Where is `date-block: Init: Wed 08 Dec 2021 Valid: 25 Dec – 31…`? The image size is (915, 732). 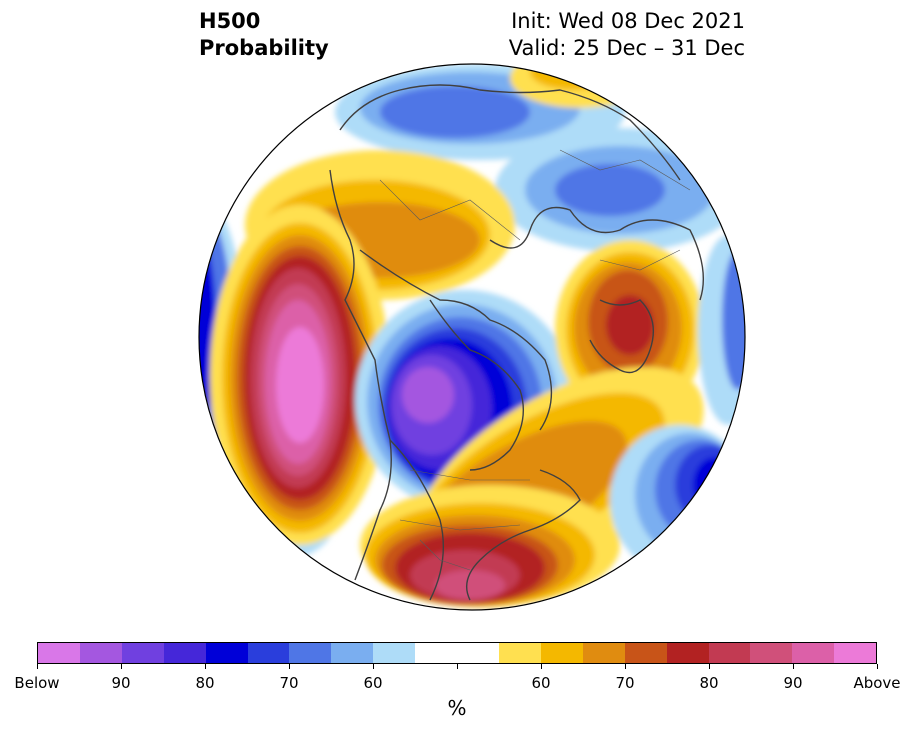
date-block: Init: Wed 08 Dec 2021 Valid: 25 Dec – 31… is located at coordinates (627, 35).